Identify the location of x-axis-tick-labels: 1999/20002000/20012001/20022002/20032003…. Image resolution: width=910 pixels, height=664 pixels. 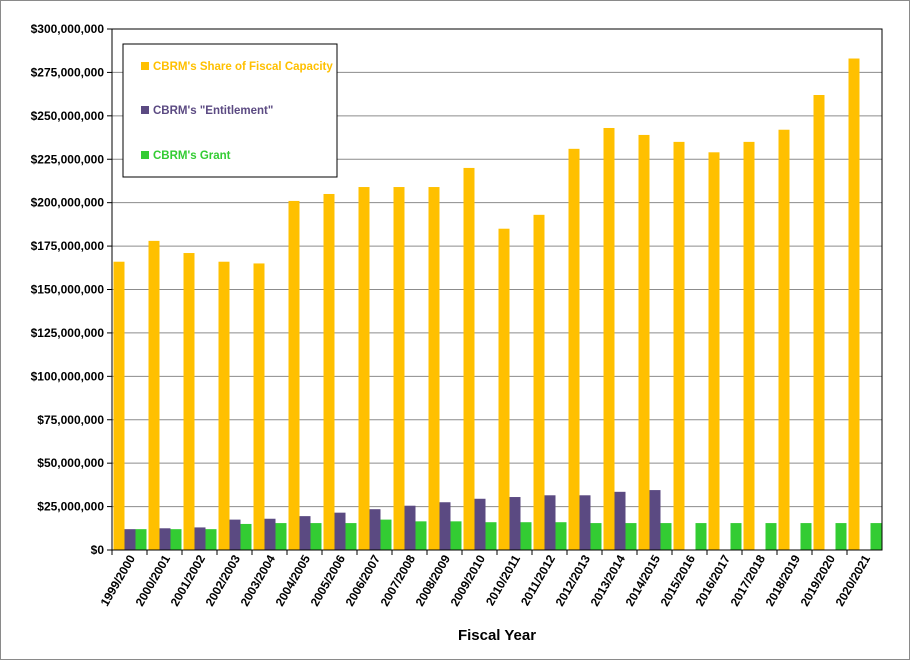
(486, 579).